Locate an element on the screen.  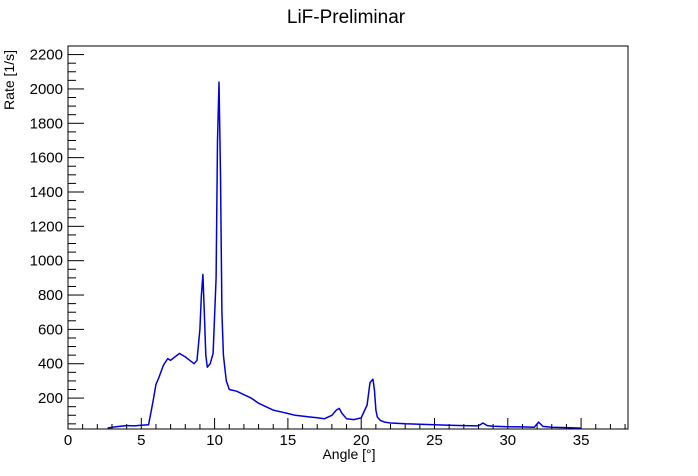
chart-title: LiF-Preliminar is located at coordinates (346, 17).